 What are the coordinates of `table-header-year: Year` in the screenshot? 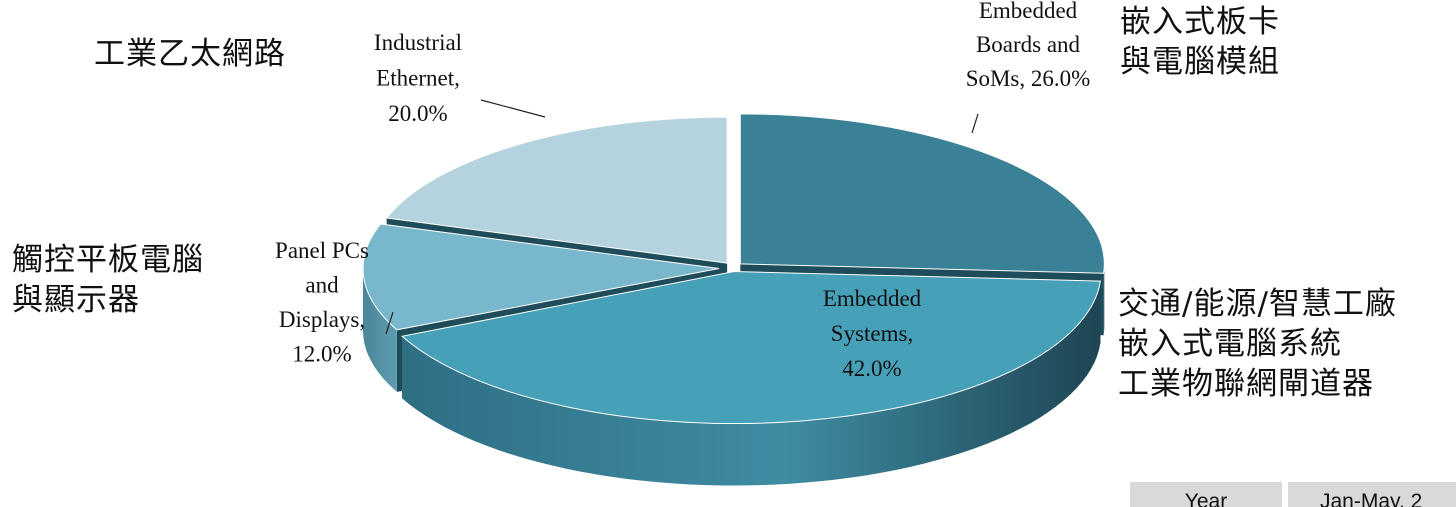 It's located at (1206, 494).